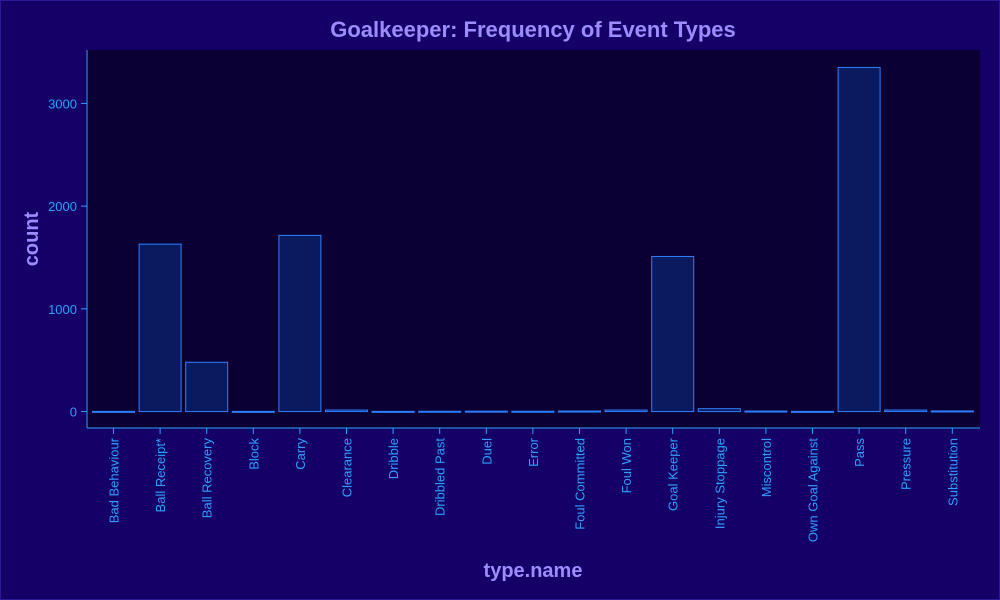 This screenshot has width=1000, height=600. Describe the element at coordinates (766, 467) in the screenshot. I see `x-tick-label: Miscontrol` at that location.